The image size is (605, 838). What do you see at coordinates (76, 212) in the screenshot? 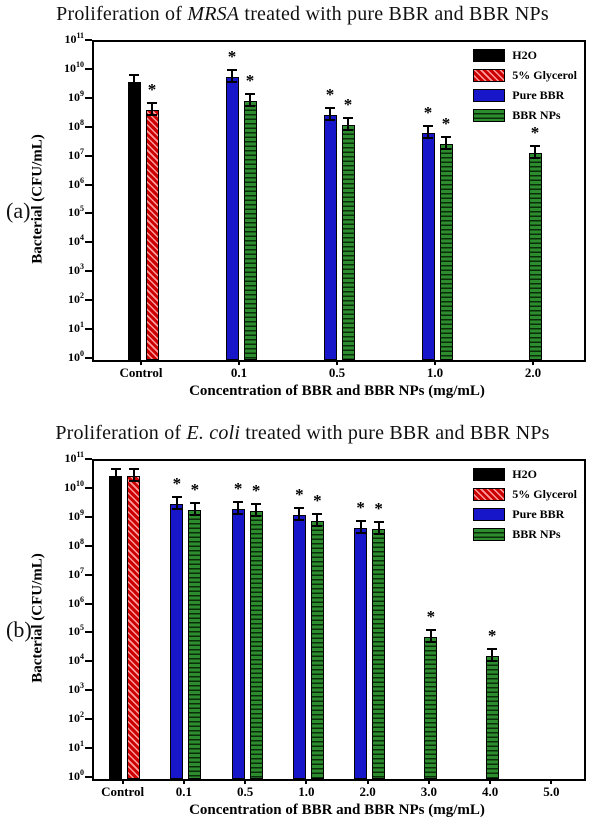
I see `y-tick-label: 10⁵` at bounding box center [76, 212].